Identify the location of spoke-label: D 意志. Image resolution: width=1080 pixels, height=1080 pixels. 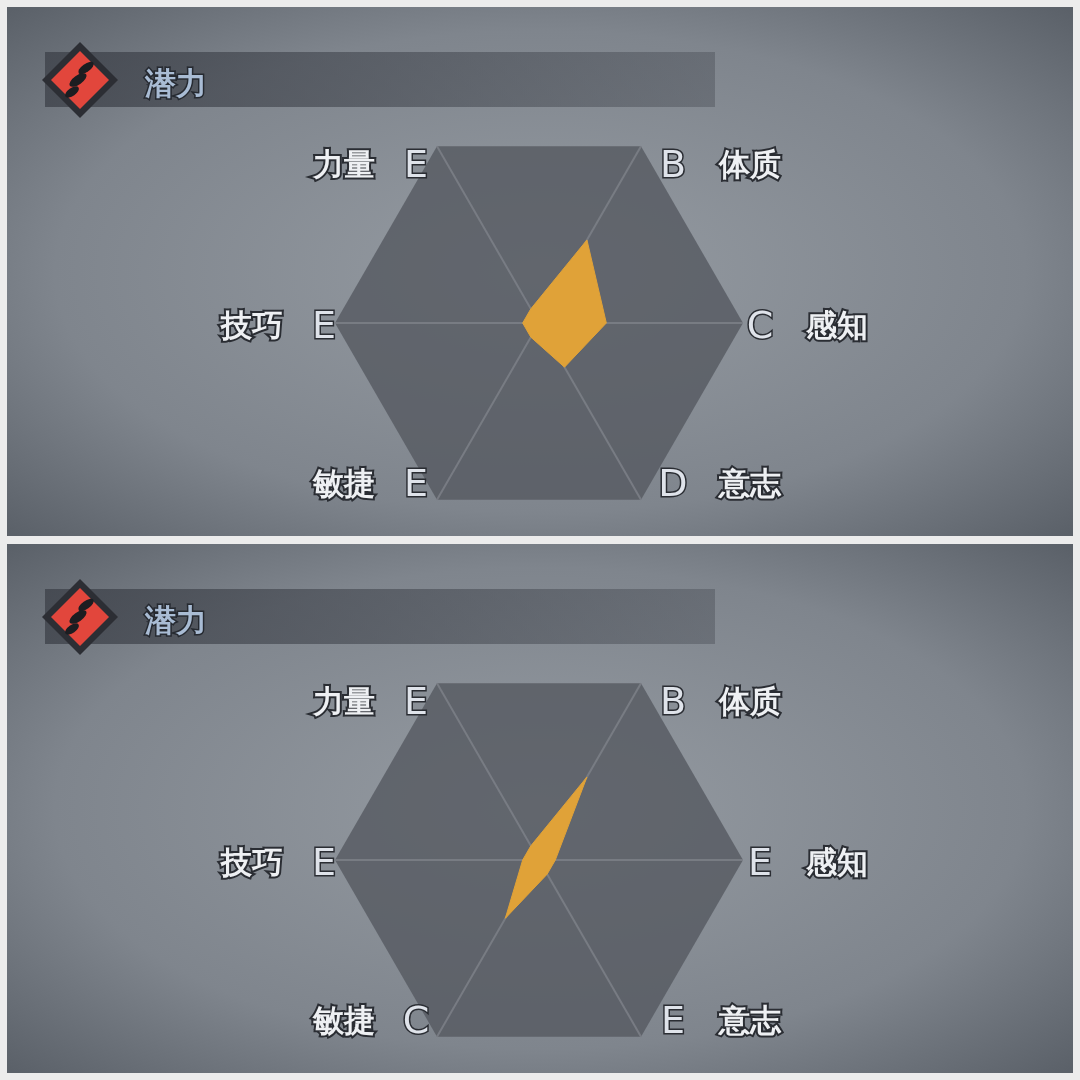
(720, 483).